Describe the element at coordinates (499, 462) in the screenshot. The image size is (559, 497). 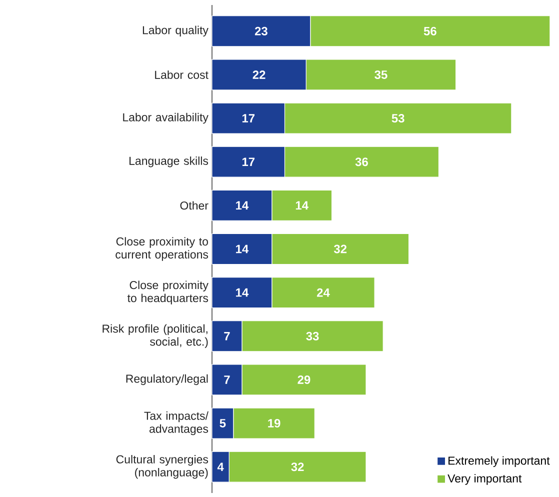
I see `legend-label: Extremely important` at that location.